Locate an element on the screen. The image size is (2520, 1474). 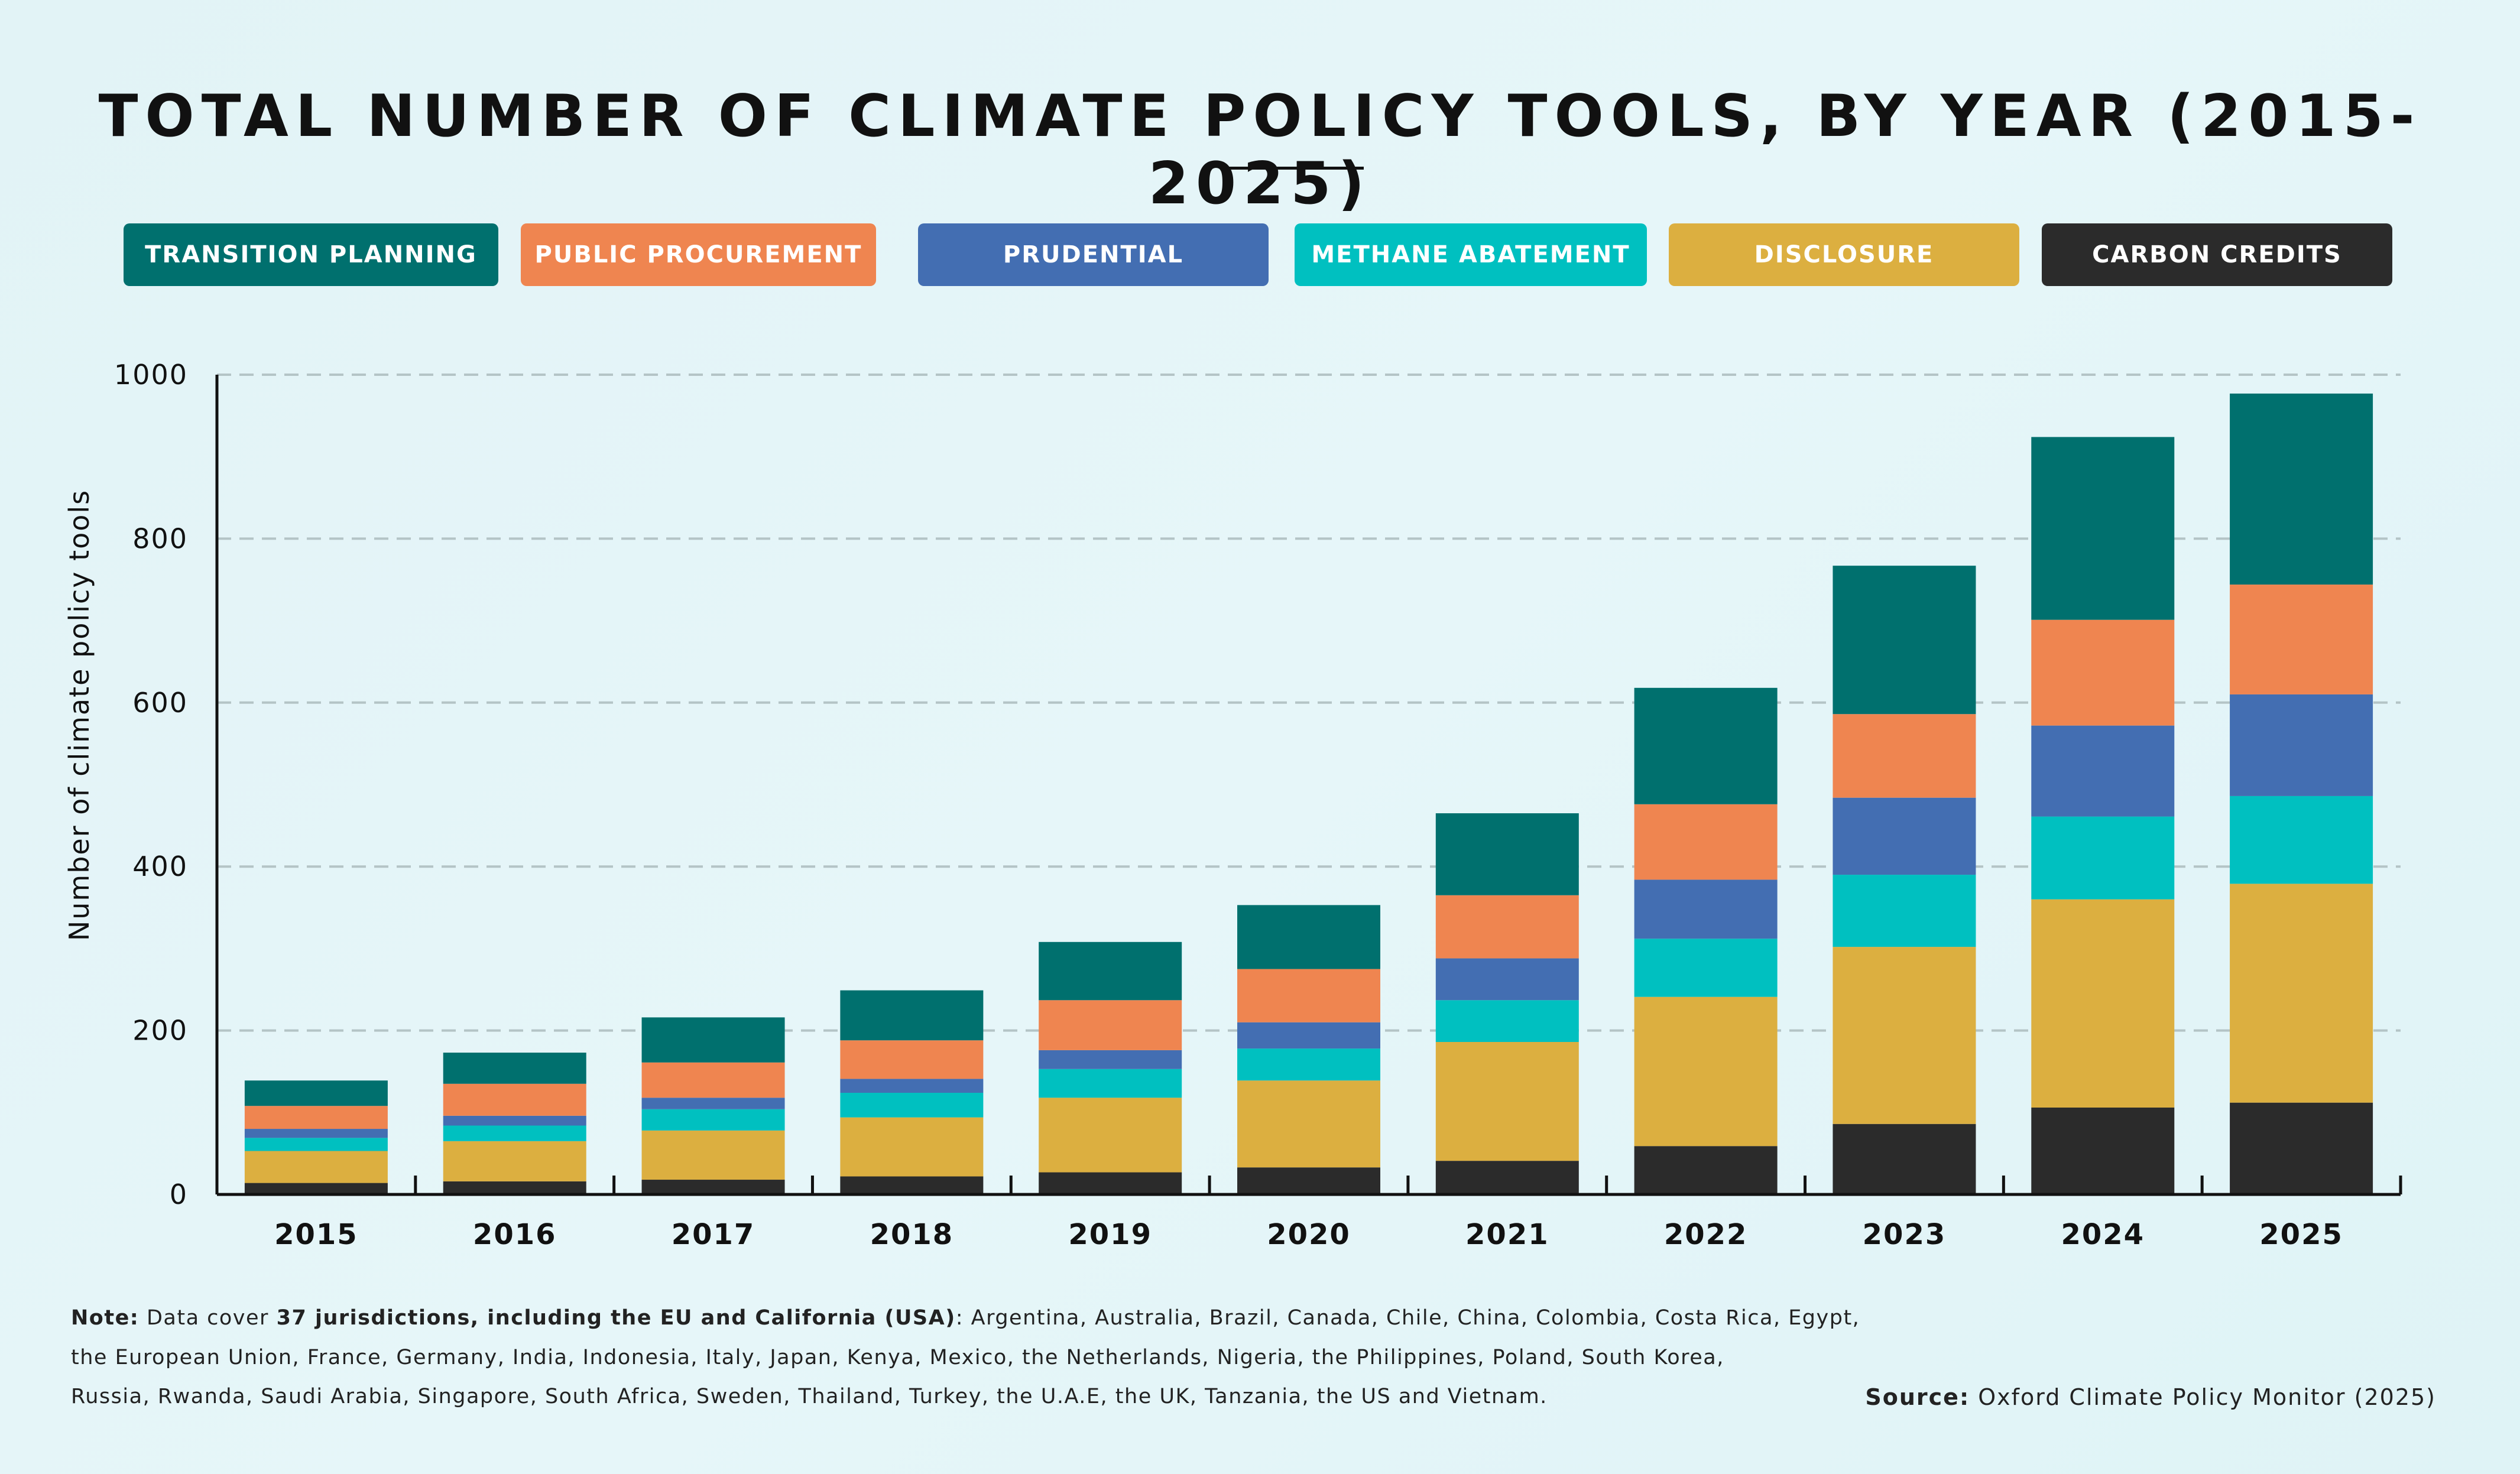
bar-segment-disclosure-2022 is located at coordinates (1706, 1071).